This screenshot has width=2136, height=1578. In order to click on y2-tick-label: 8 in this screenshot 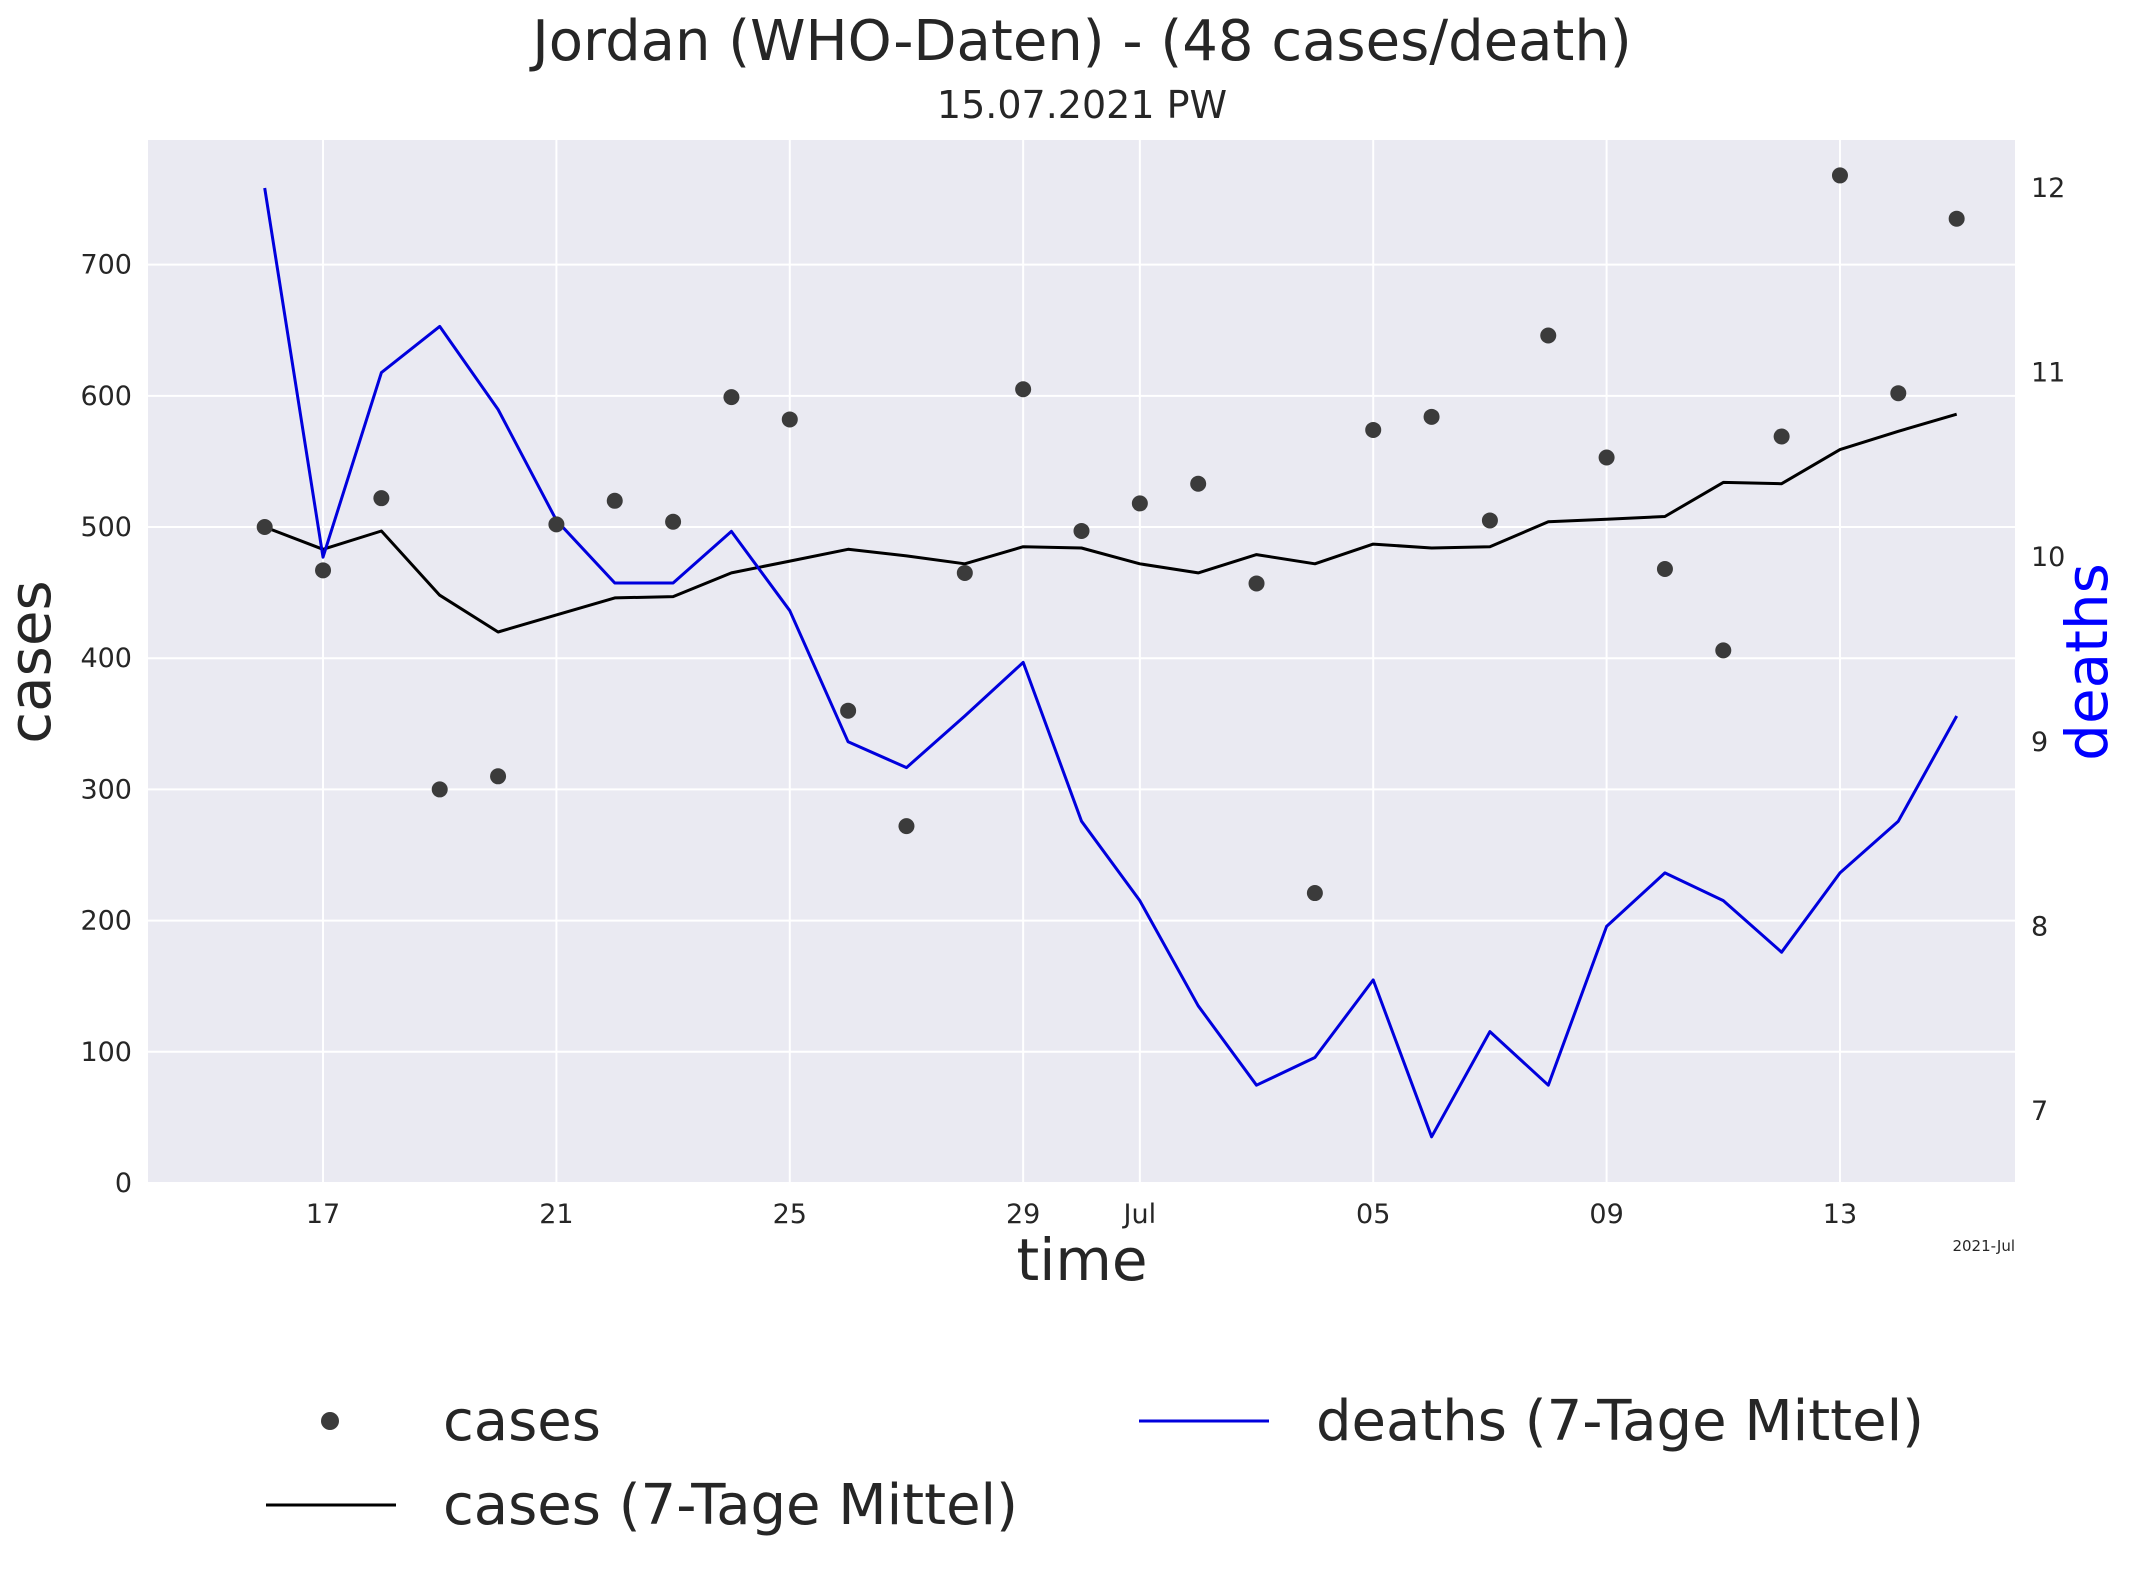, I will do `click(2039, 926)`.